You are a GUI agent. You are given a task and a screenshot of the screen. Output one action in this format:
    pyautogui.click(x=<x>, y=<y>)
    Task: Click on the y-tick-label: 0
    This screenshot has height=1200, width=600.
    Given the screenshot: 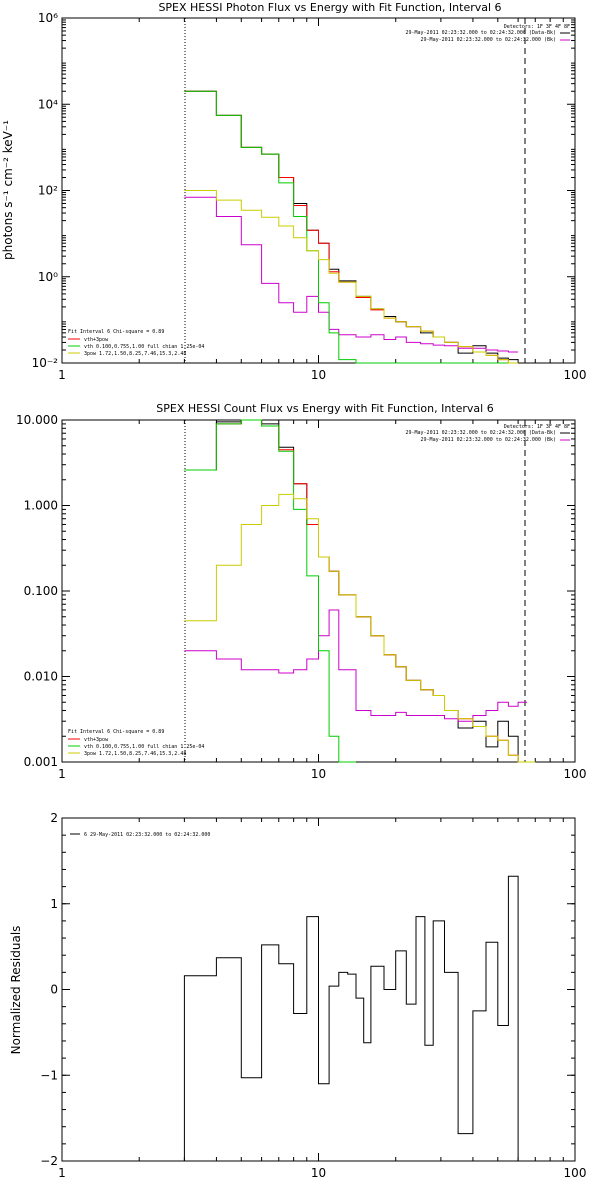 What is the action you would take?
    pyautogui.click(x=54, y=990)
    